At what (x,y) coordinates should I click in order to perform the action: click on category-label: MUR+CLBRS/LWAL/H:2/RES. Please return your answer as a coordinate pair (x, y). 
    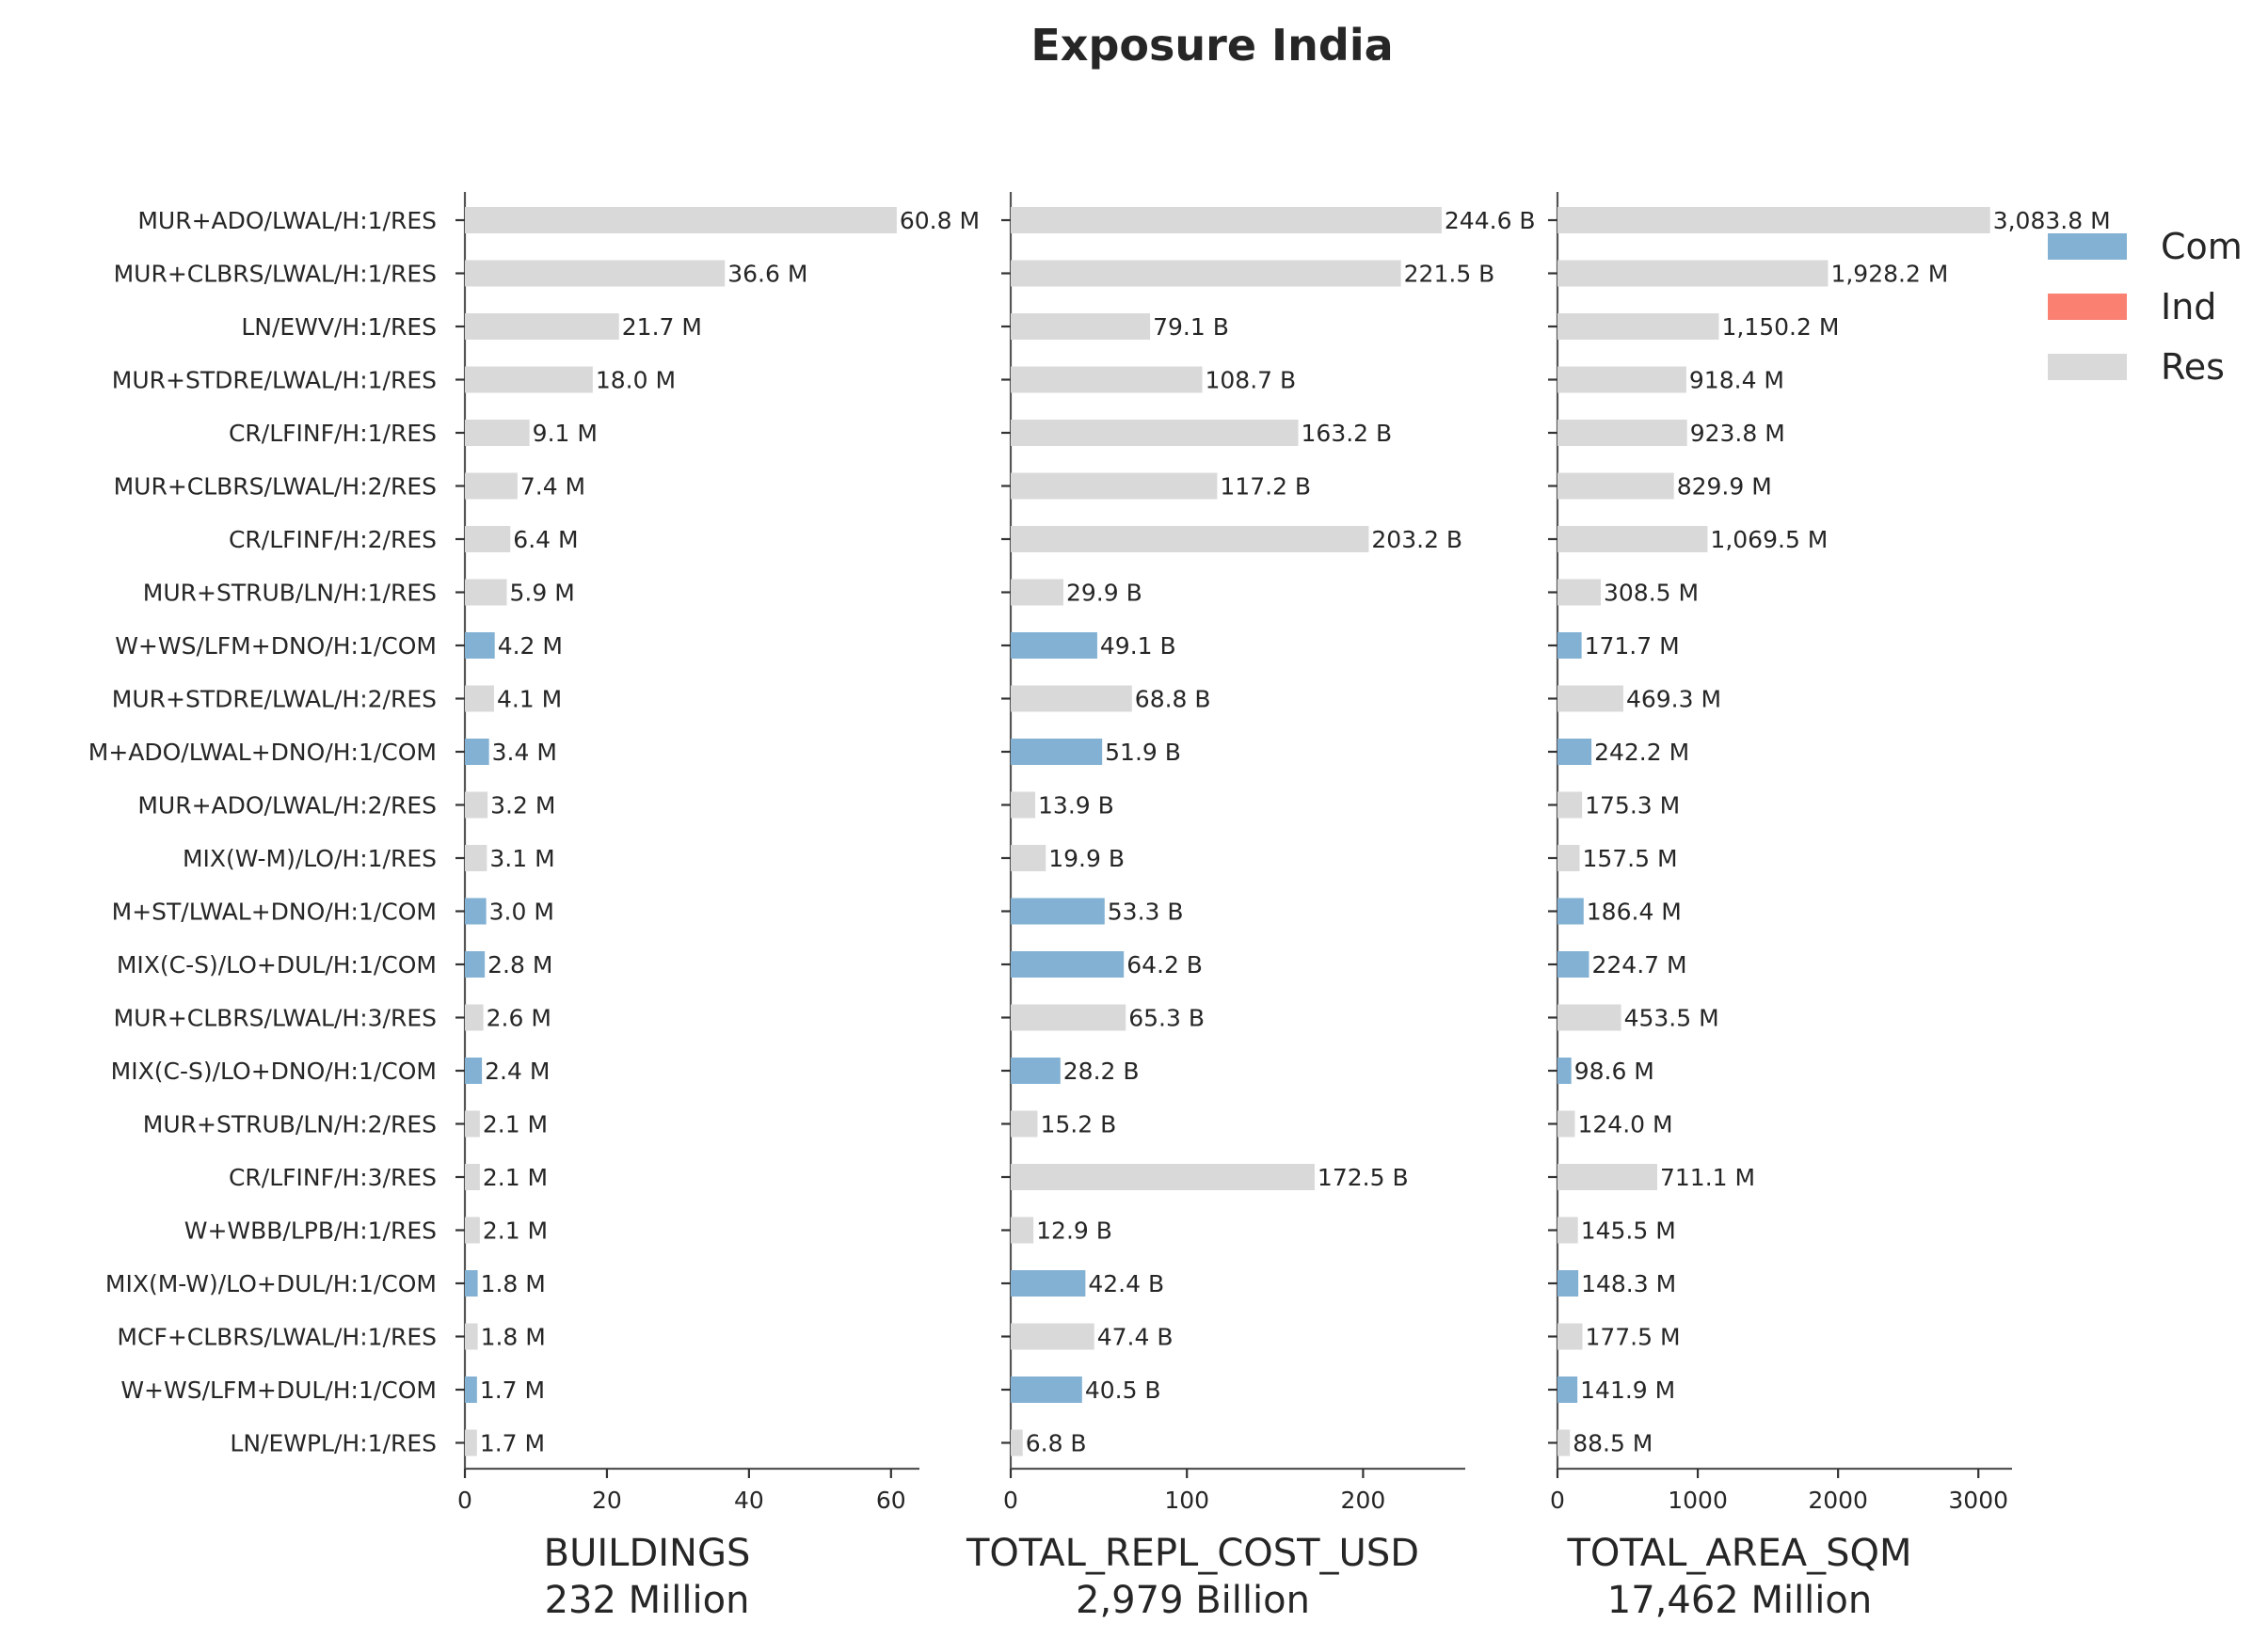
    Looking at the image, I should click on (275, 487).